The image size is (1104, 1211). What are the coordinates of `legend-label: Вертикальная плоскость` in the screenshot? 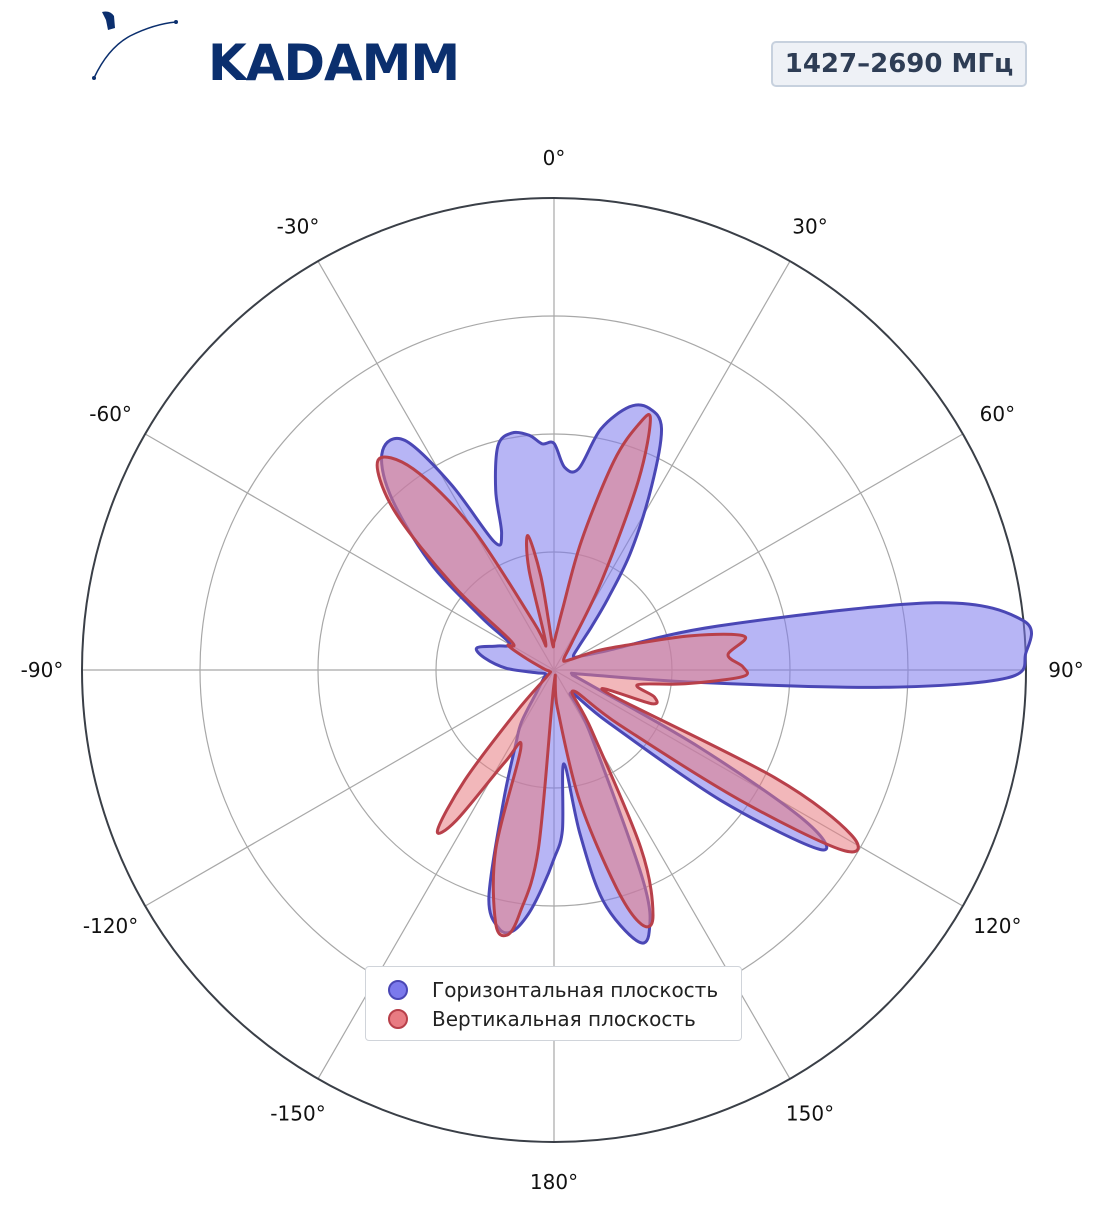 It's located at (564, 1018).